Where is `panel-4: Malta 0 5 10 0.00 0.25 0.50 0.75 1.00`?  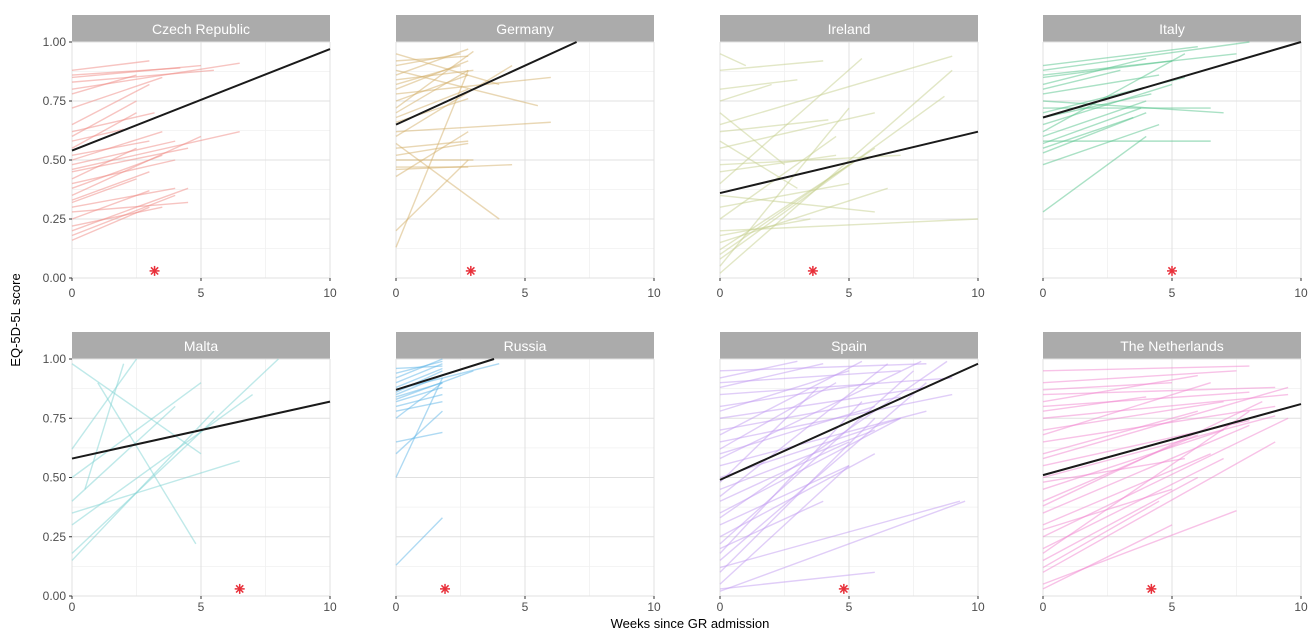 panel-4: Malta 0 5 10 0.00 0.25 0.50 0.75 1.00 is located at coordinates (190, 473).